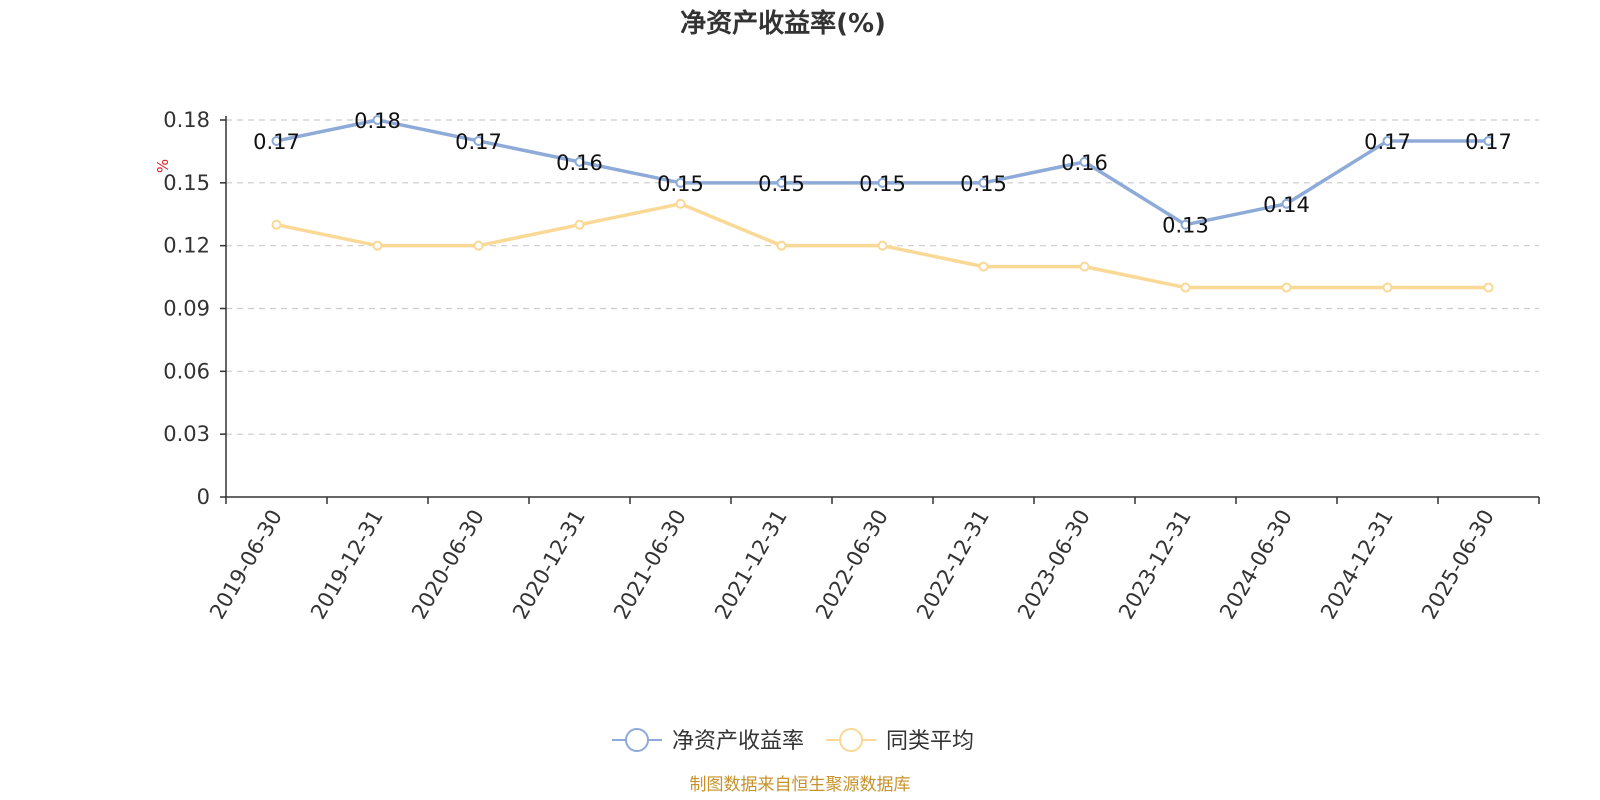  Describe the element at coordinates (1458, 565) in the screenshot. I see `x-tick-label: 2025-06-30` at that location.